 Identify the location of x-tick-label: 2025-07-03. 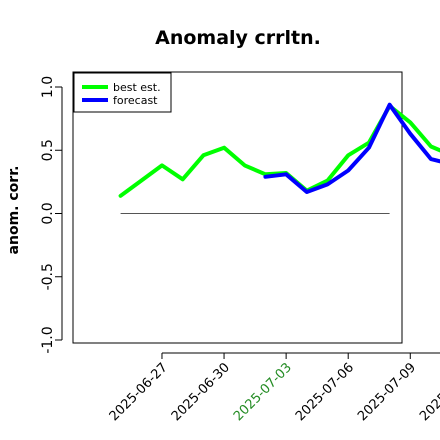
(263, 392).